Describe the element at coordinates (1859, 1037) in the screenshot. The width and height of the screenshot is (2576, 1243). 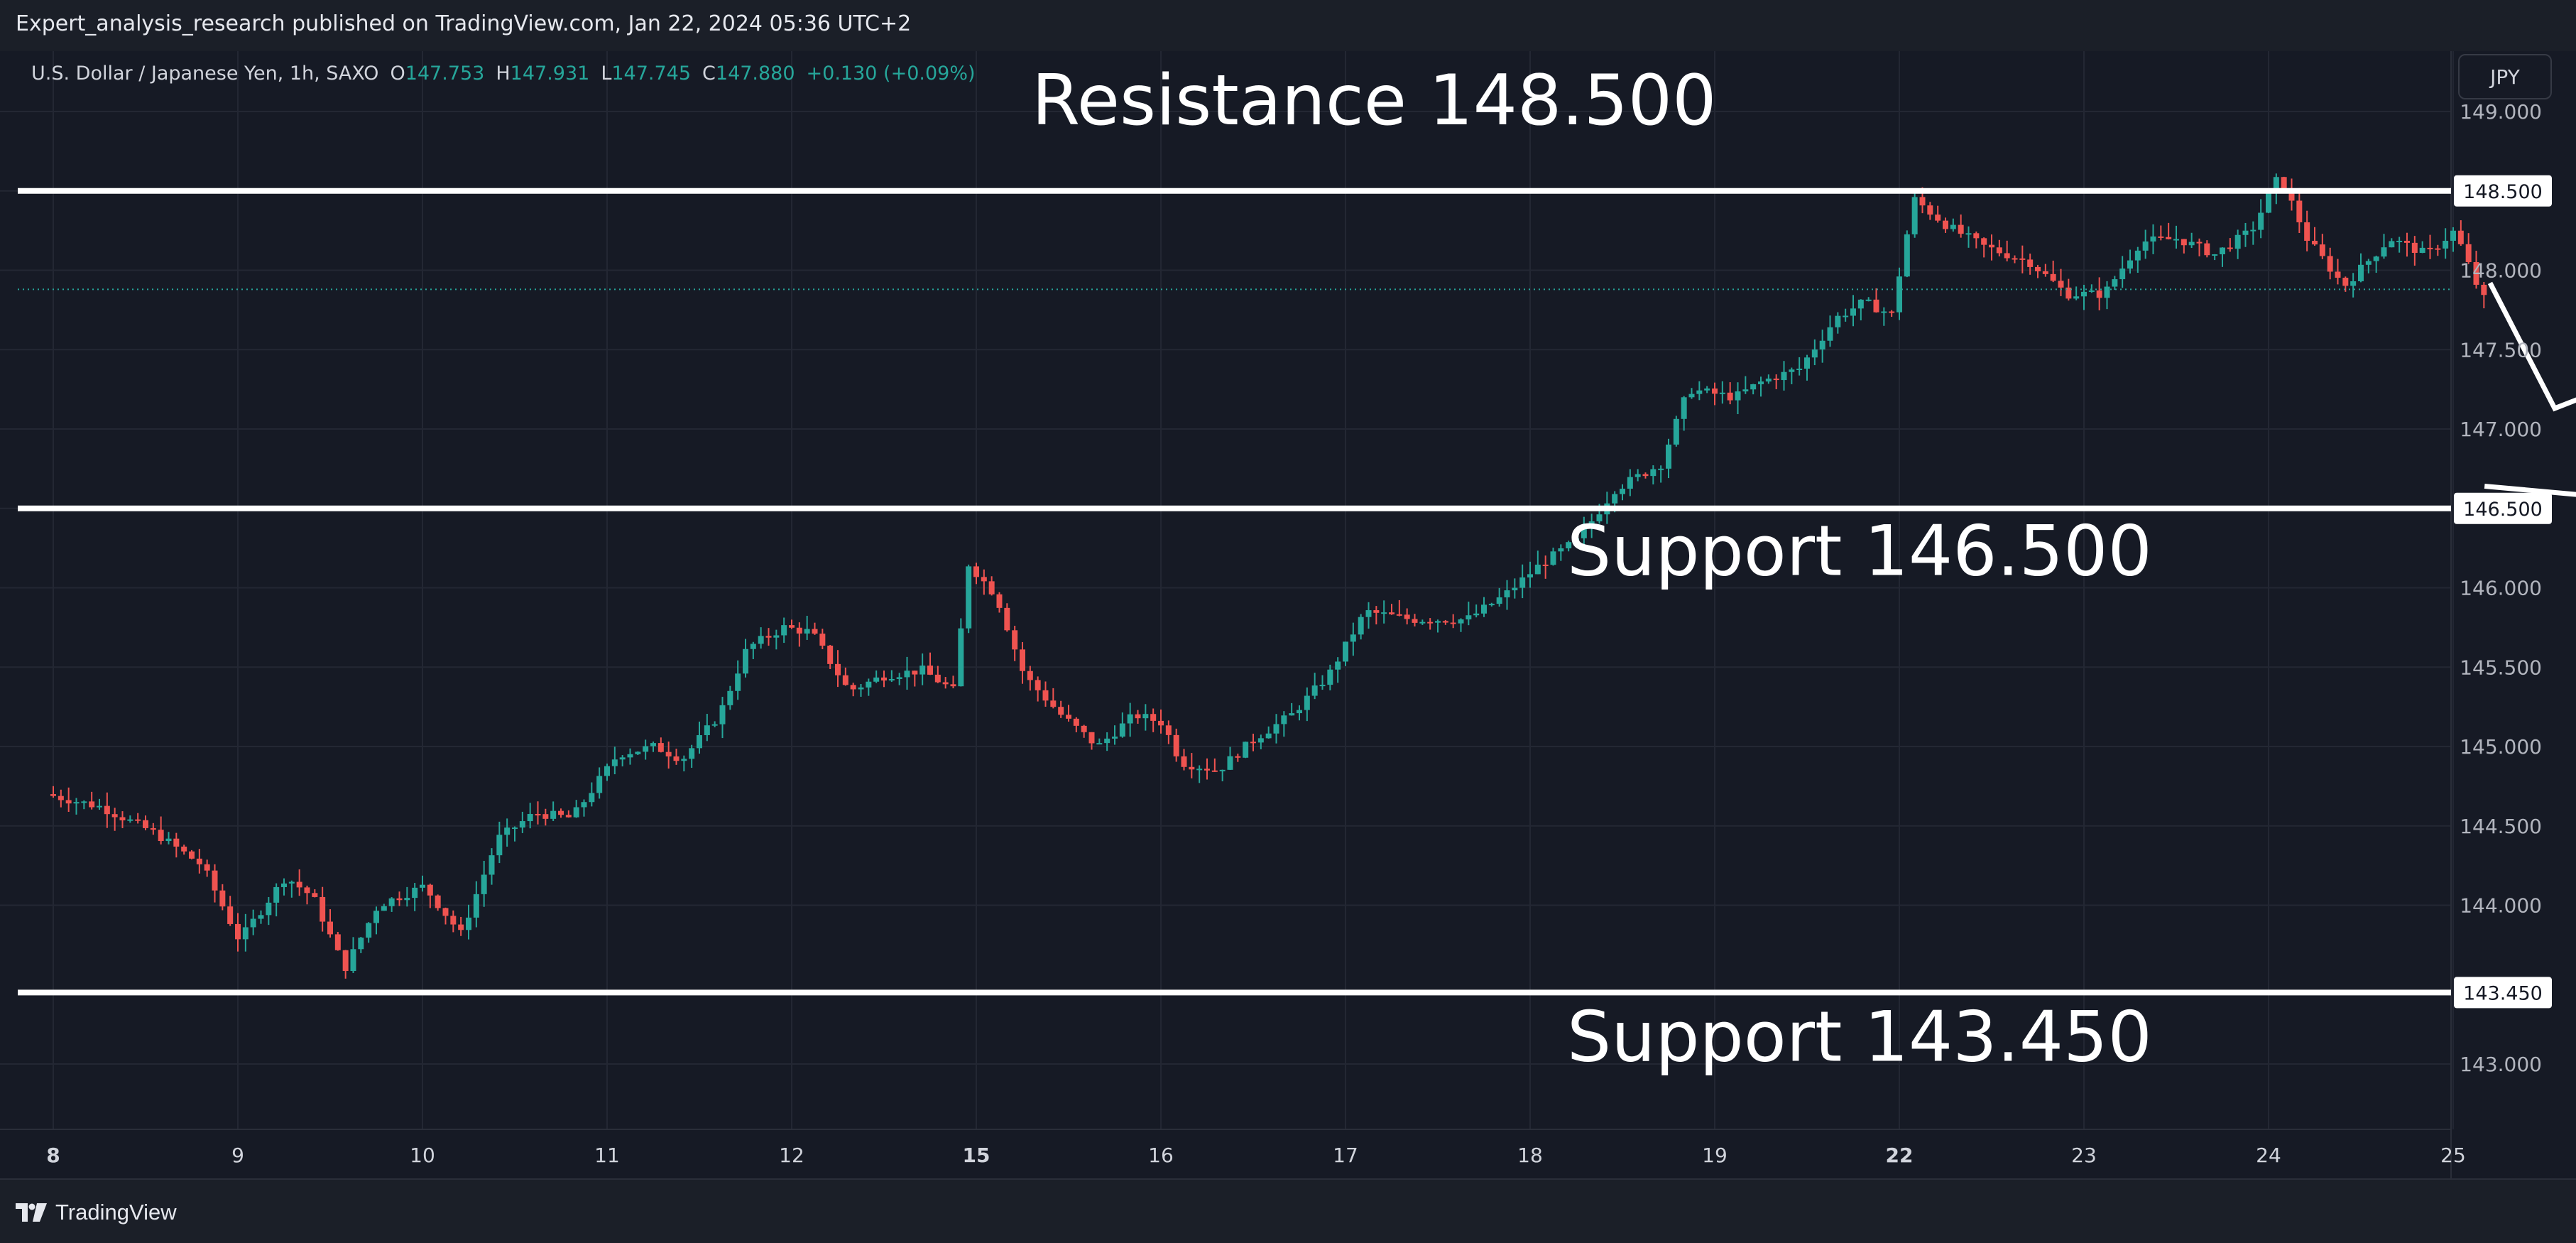
I see `annotation-text: Support 143.450` at that location.